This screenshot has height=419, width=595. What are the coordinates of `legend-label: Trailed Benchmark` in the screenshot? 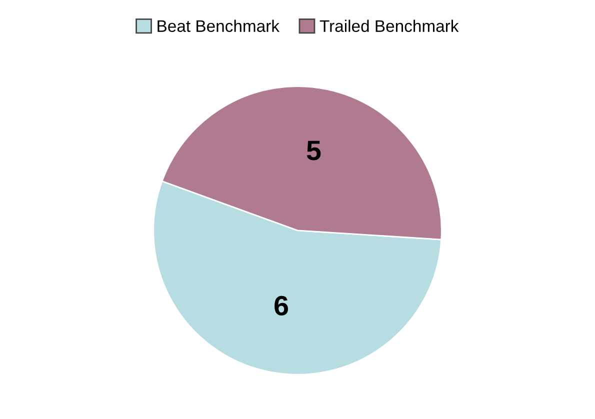 It's located at (389, 26).